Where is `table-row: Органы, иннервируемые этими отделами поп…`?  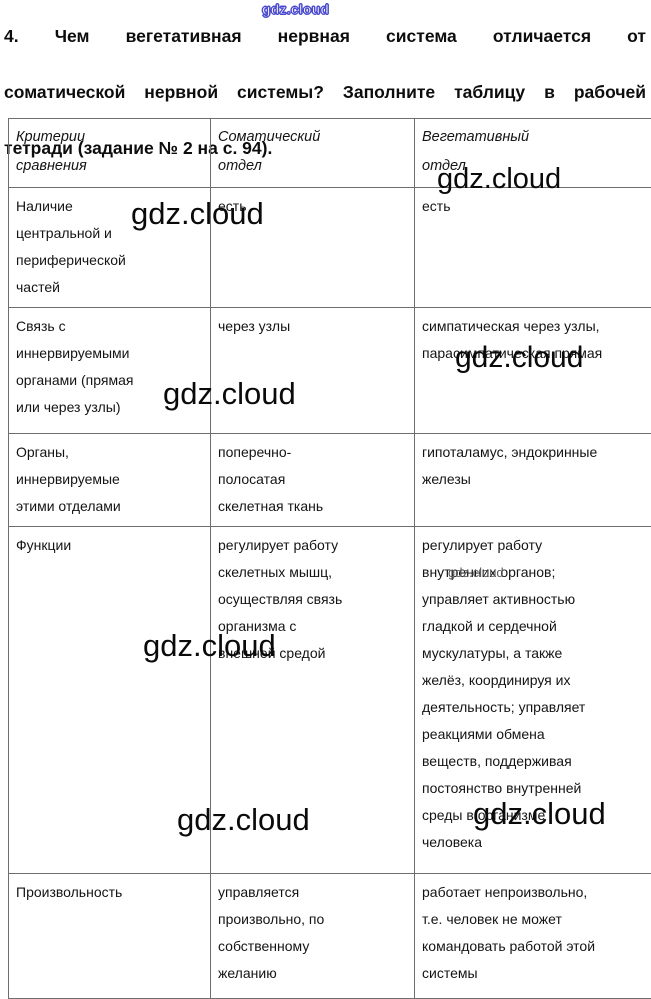 table-row: Органы, иннервируемые этими отделами поп… is located at coordinates (330, 480).